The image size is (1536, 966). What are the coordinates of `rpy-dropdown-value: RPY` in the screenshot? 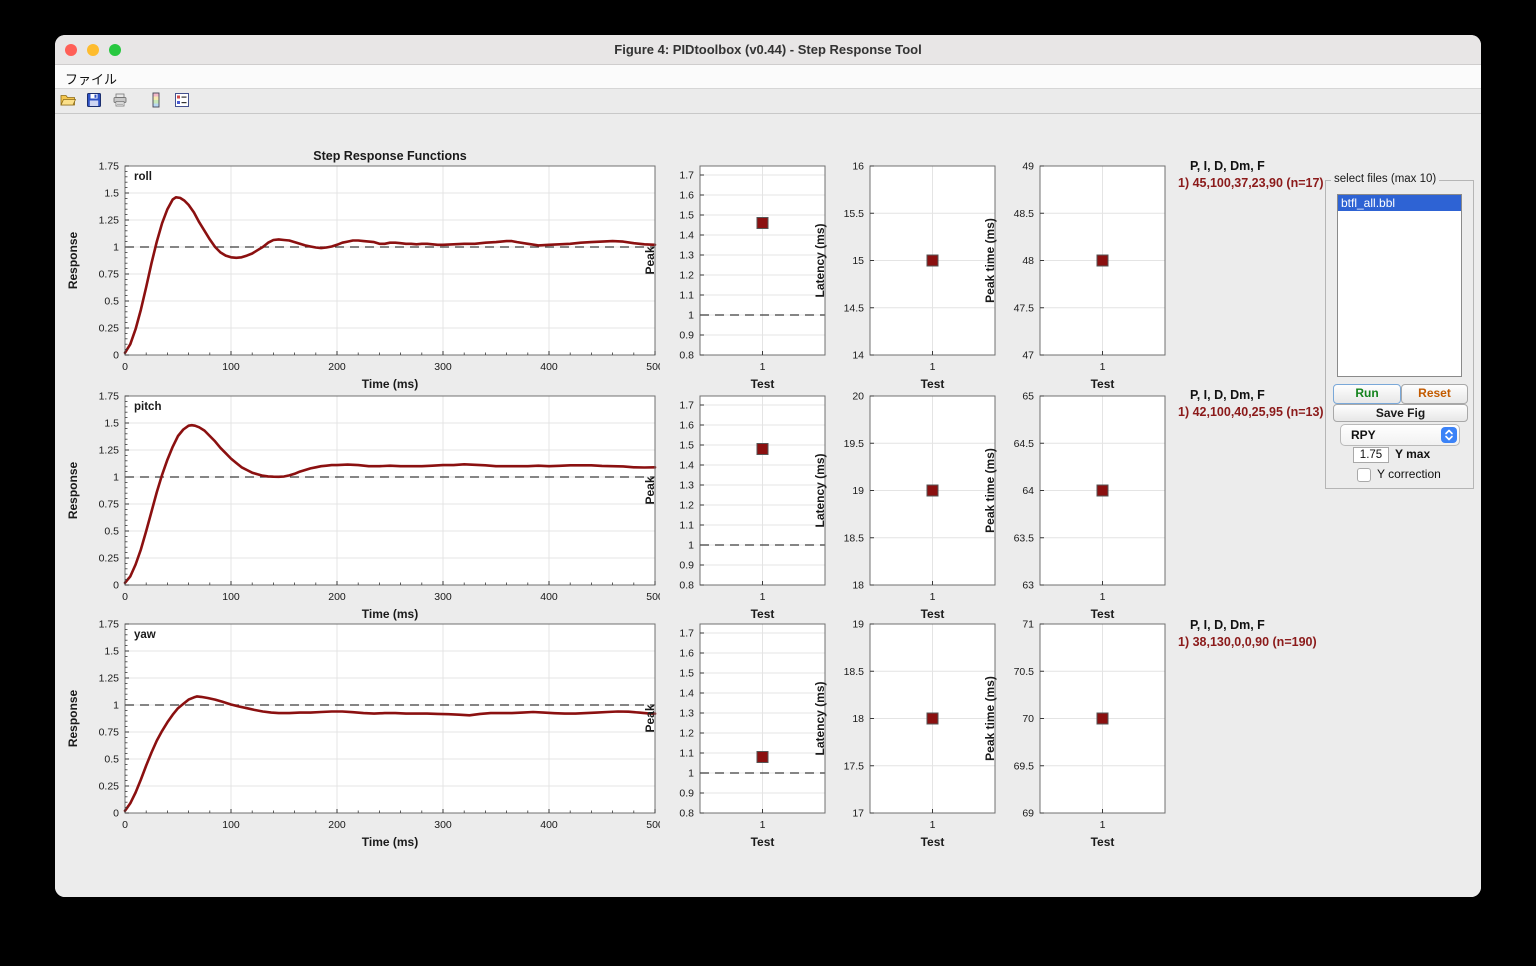 It's located at (1363, 435).